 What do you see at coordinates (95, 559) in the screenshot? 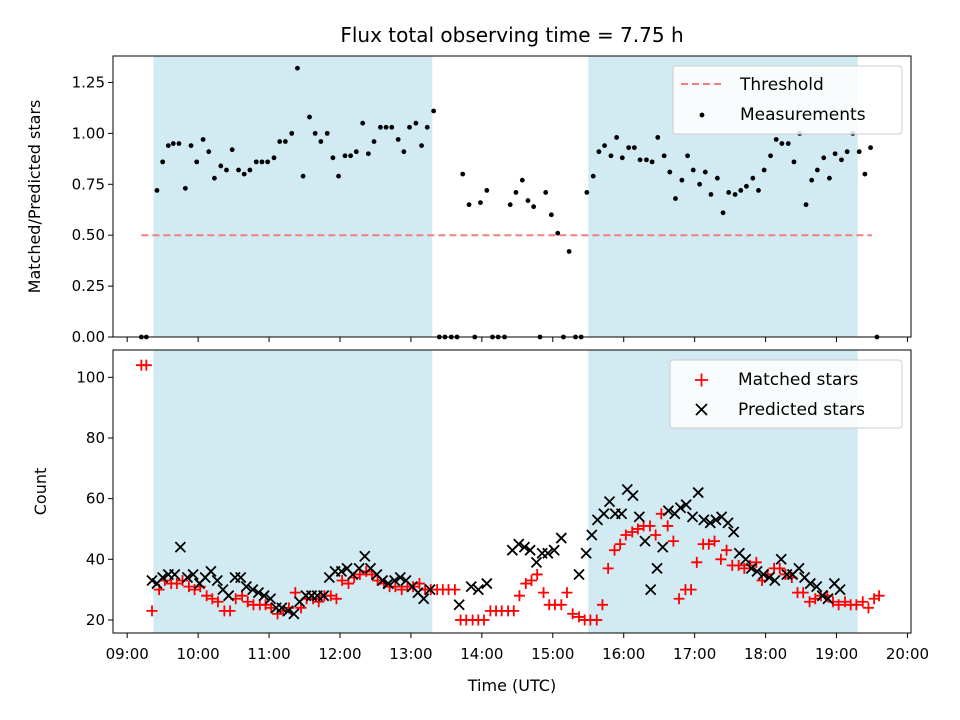
I see `y-tick-label: 40` at bounding box center [95, 559].